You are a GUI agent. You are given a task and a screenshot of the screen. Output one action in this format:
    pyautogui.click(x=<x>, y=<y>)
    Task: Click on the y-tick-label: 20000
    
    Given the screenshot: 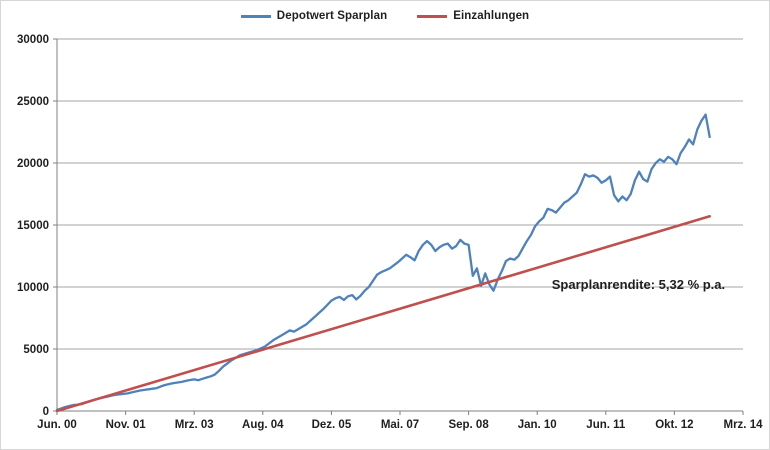 What is the action you would take?
    pyautogui.click(x=33, y=164)
    